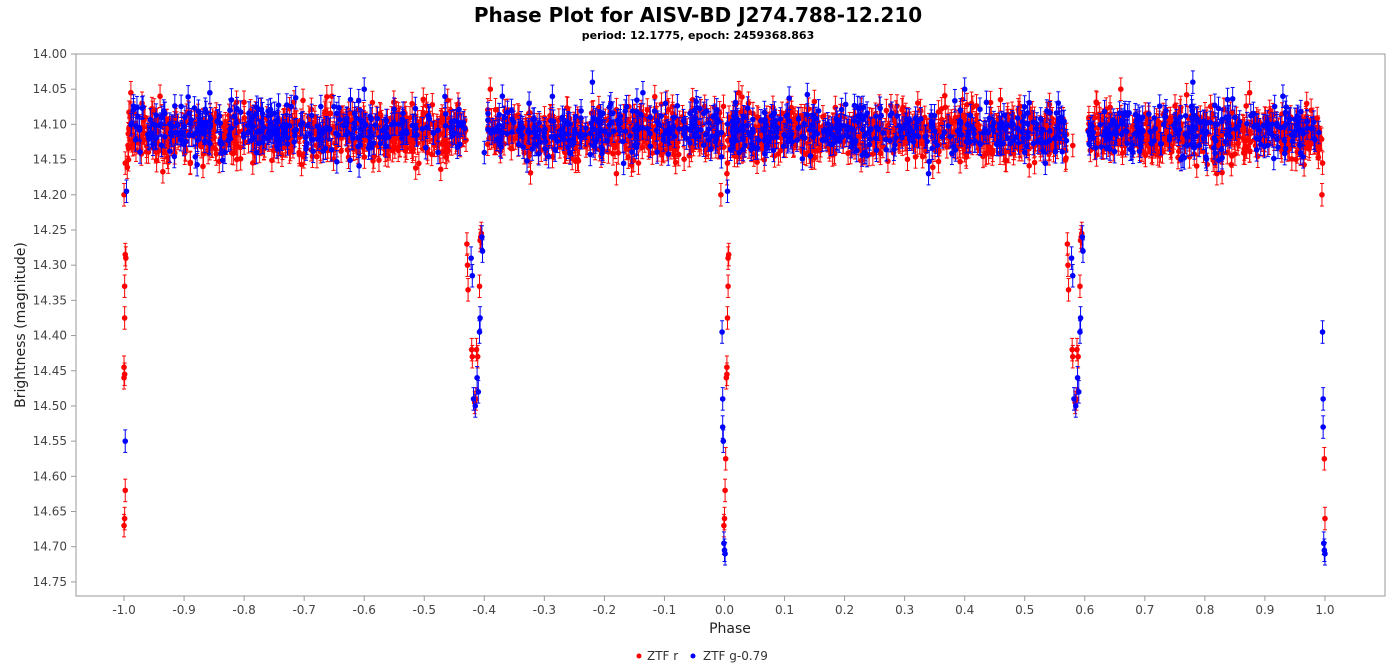 The width and height of the screenshot is (1397, 667). Describe the element at coordinates (724, 610) in the screenshot. I see `x-tick-label: 0.0` at that location.